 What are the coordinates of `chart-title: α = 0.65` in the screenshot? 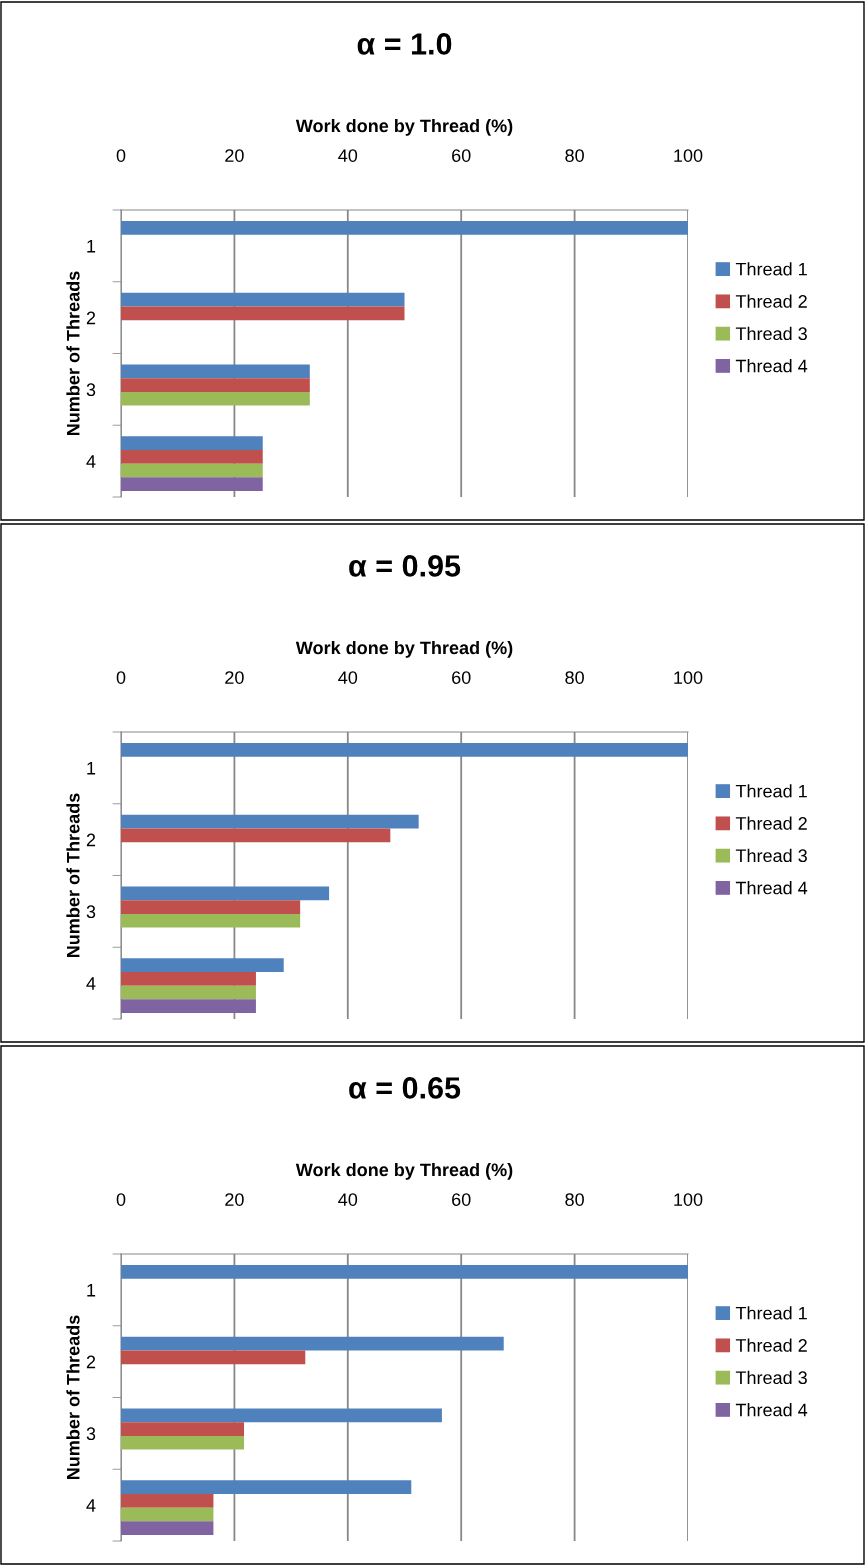 It's located at (405, 1088).